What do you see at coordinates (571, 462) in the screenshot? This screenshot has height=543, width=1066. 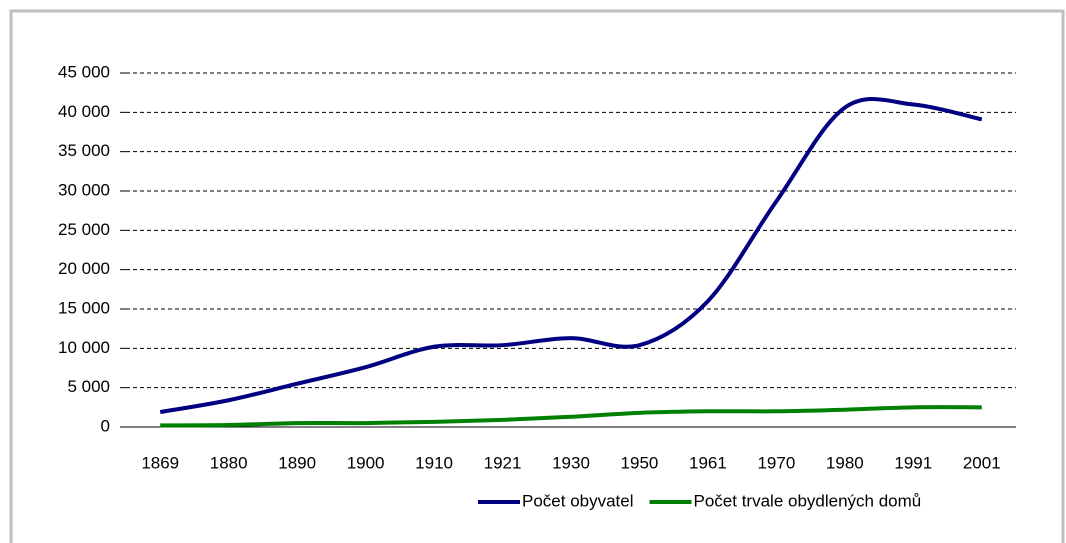 I see `x-tick-label: 1930` at bounding box center [571, 462].